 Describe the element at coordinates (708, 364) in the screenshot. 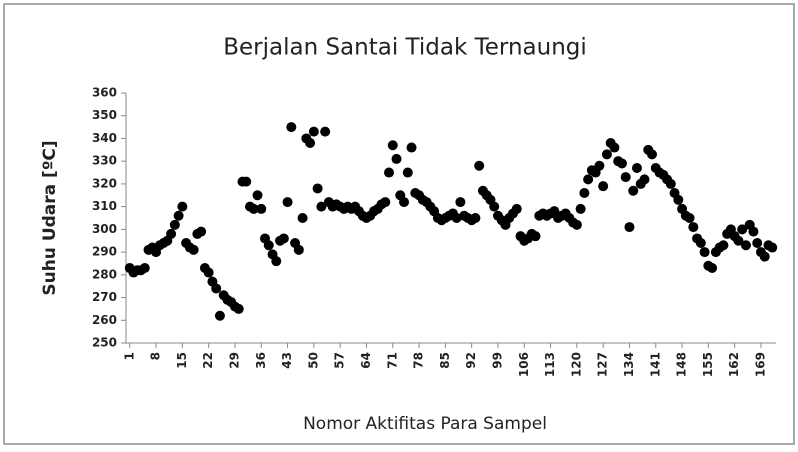

I see `x-tick-label: 155` at that location.